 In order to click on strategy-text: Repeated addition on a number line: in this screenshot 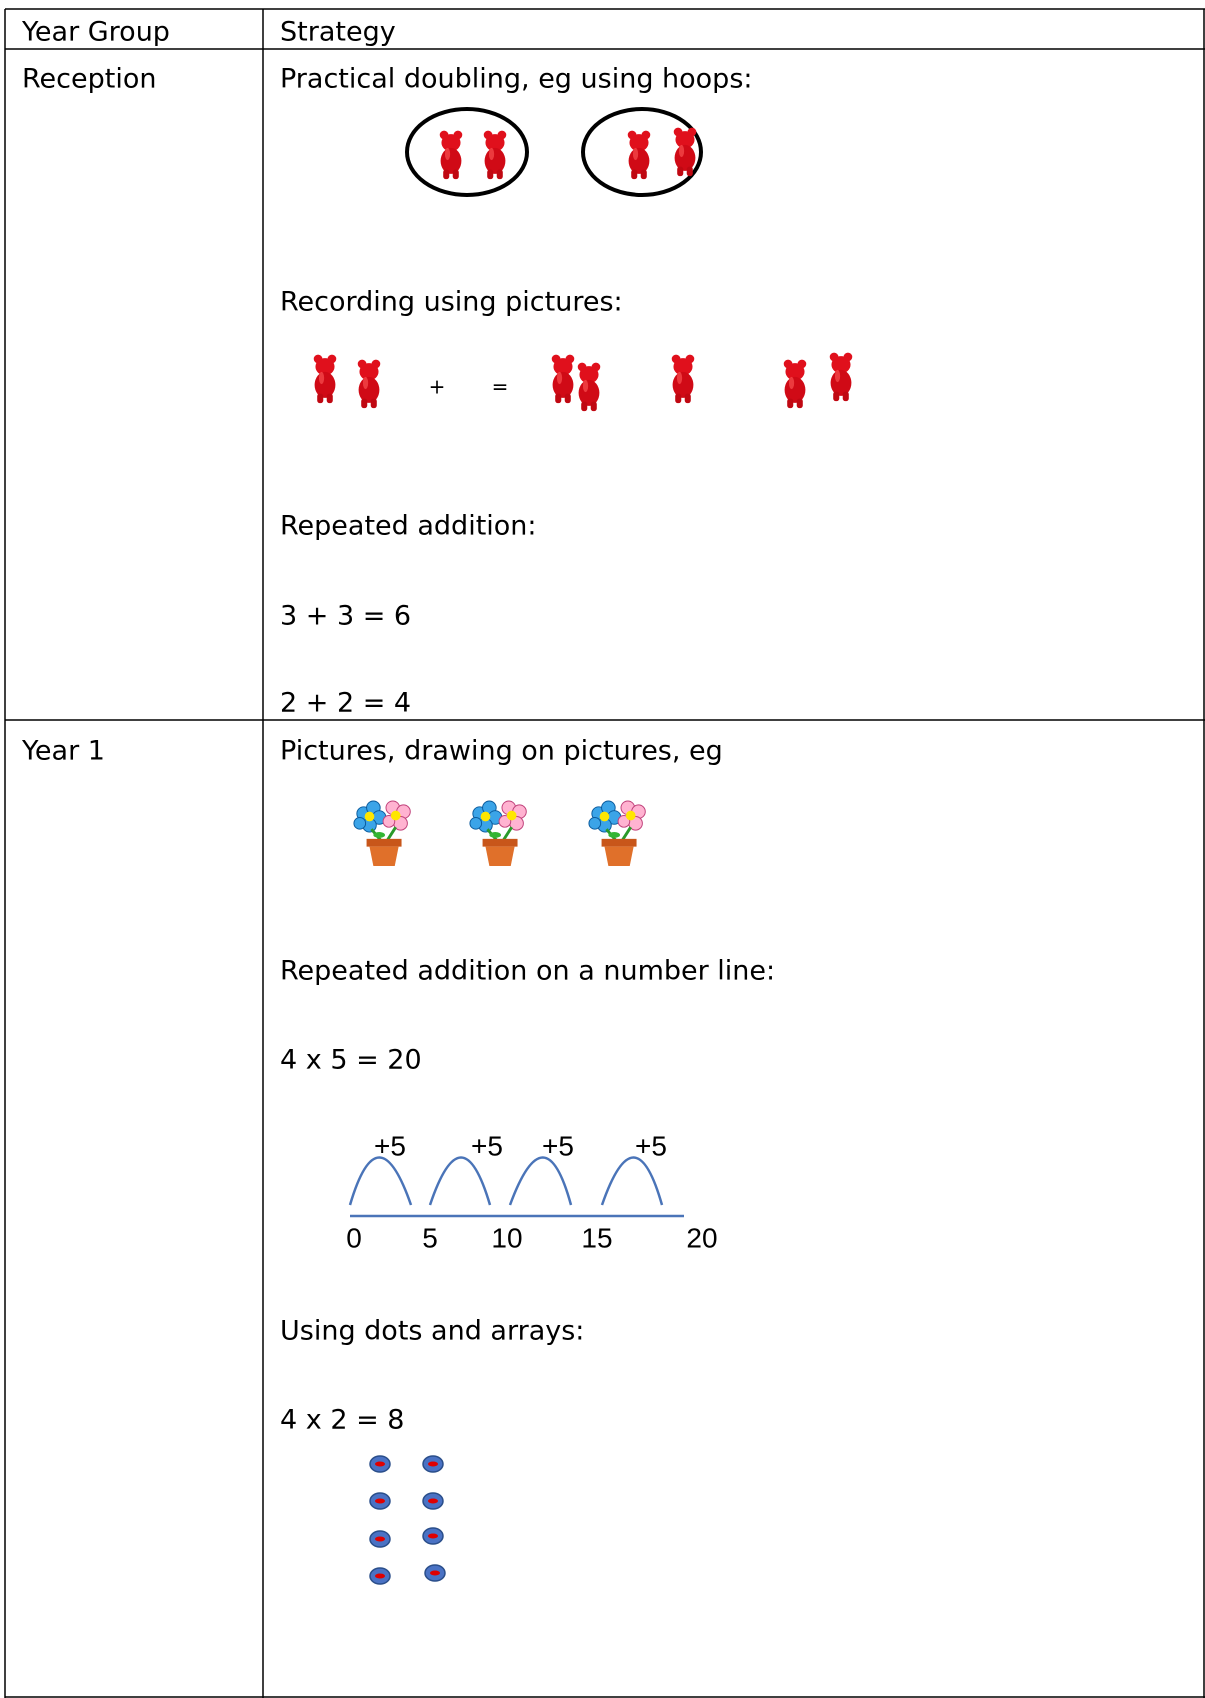, I will do `click(527, 971)`.